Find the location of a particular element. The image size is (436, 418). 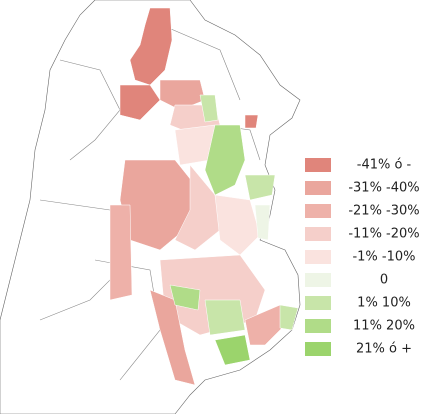

legend-label: 0 is located at coordinates (384, 280).